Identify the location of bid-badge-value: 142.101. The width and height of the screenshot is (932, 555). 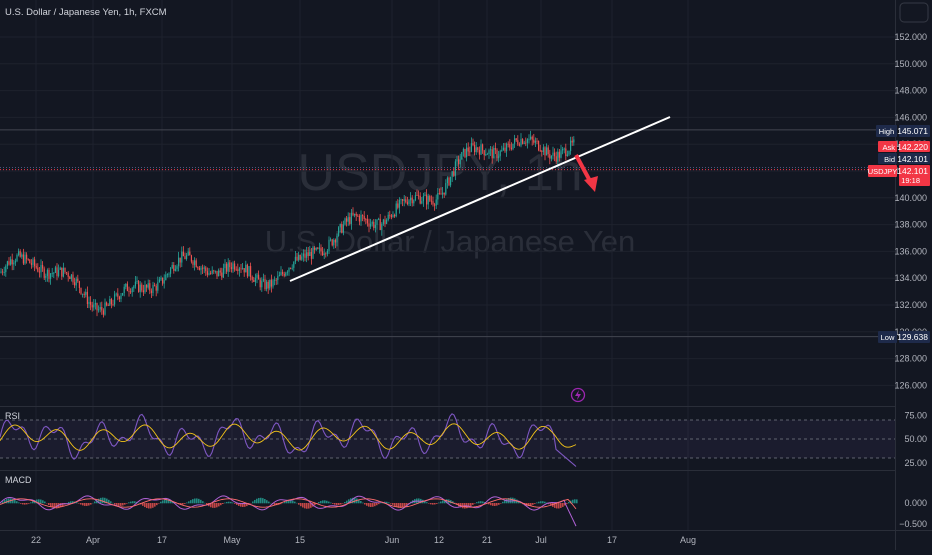
(912, 159).